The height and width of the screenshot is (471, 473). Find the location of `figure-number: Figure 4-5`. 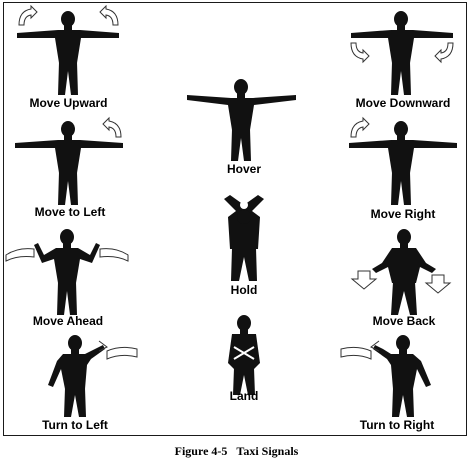

figure-number: Figure 4-5 is located at coordinates (201, 451).